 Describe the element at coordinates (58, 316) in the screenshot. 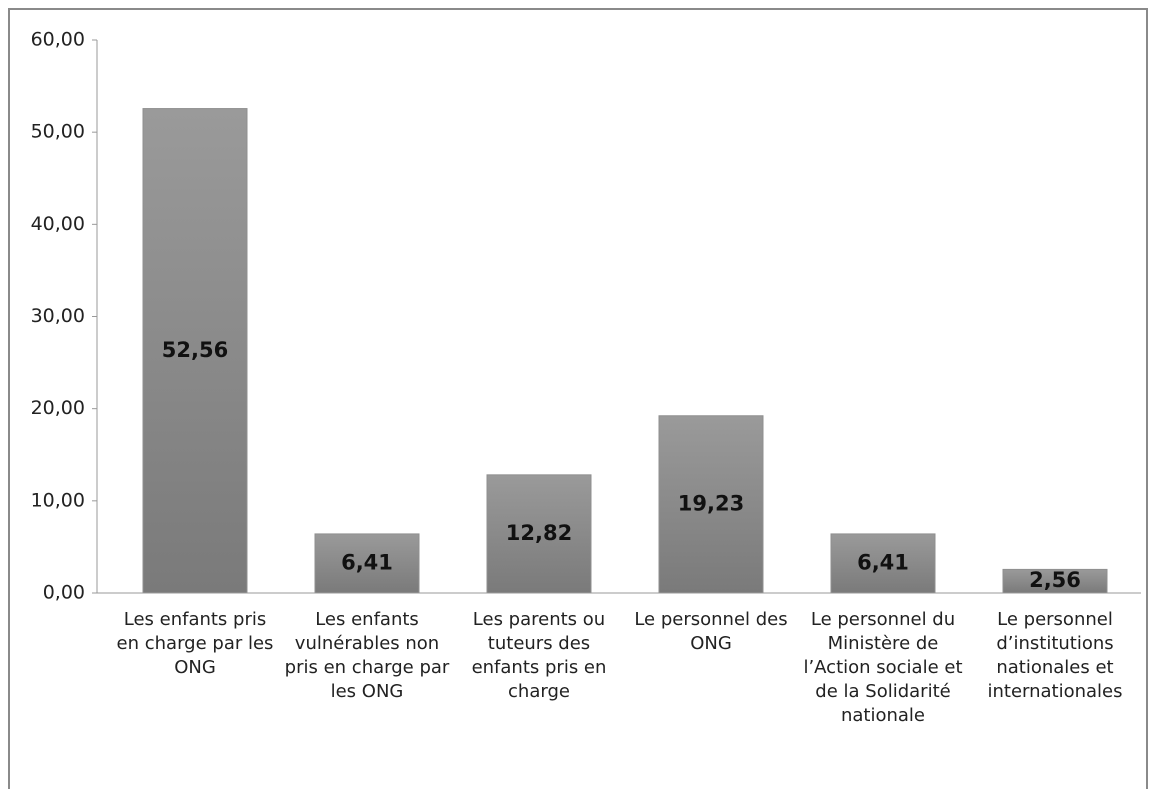

I see `y-tick-label: 30,00` at that location.